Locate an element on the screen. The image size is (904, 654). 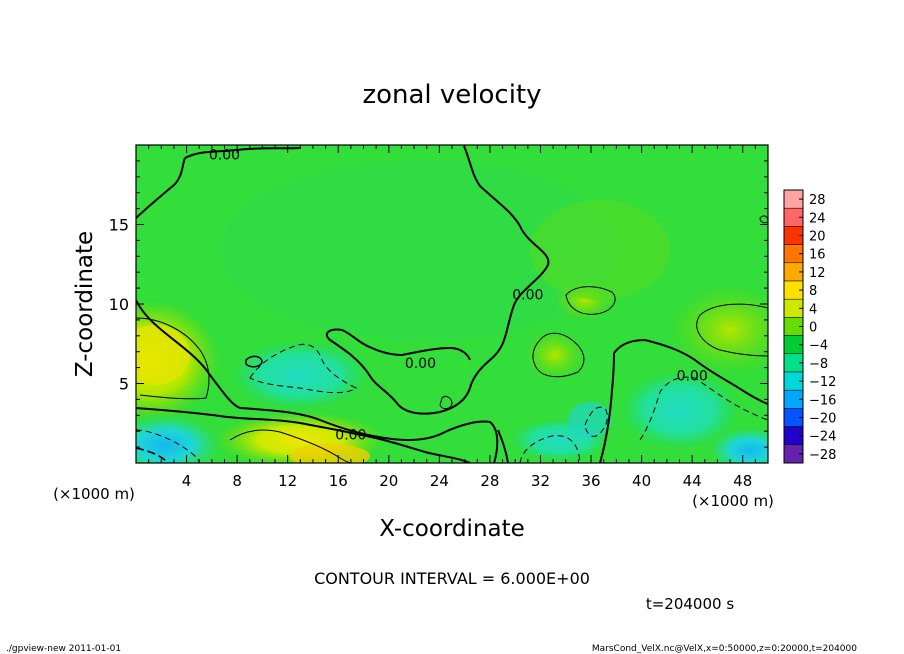
x-tick-label: 44 is located at coordinates (692, 481).